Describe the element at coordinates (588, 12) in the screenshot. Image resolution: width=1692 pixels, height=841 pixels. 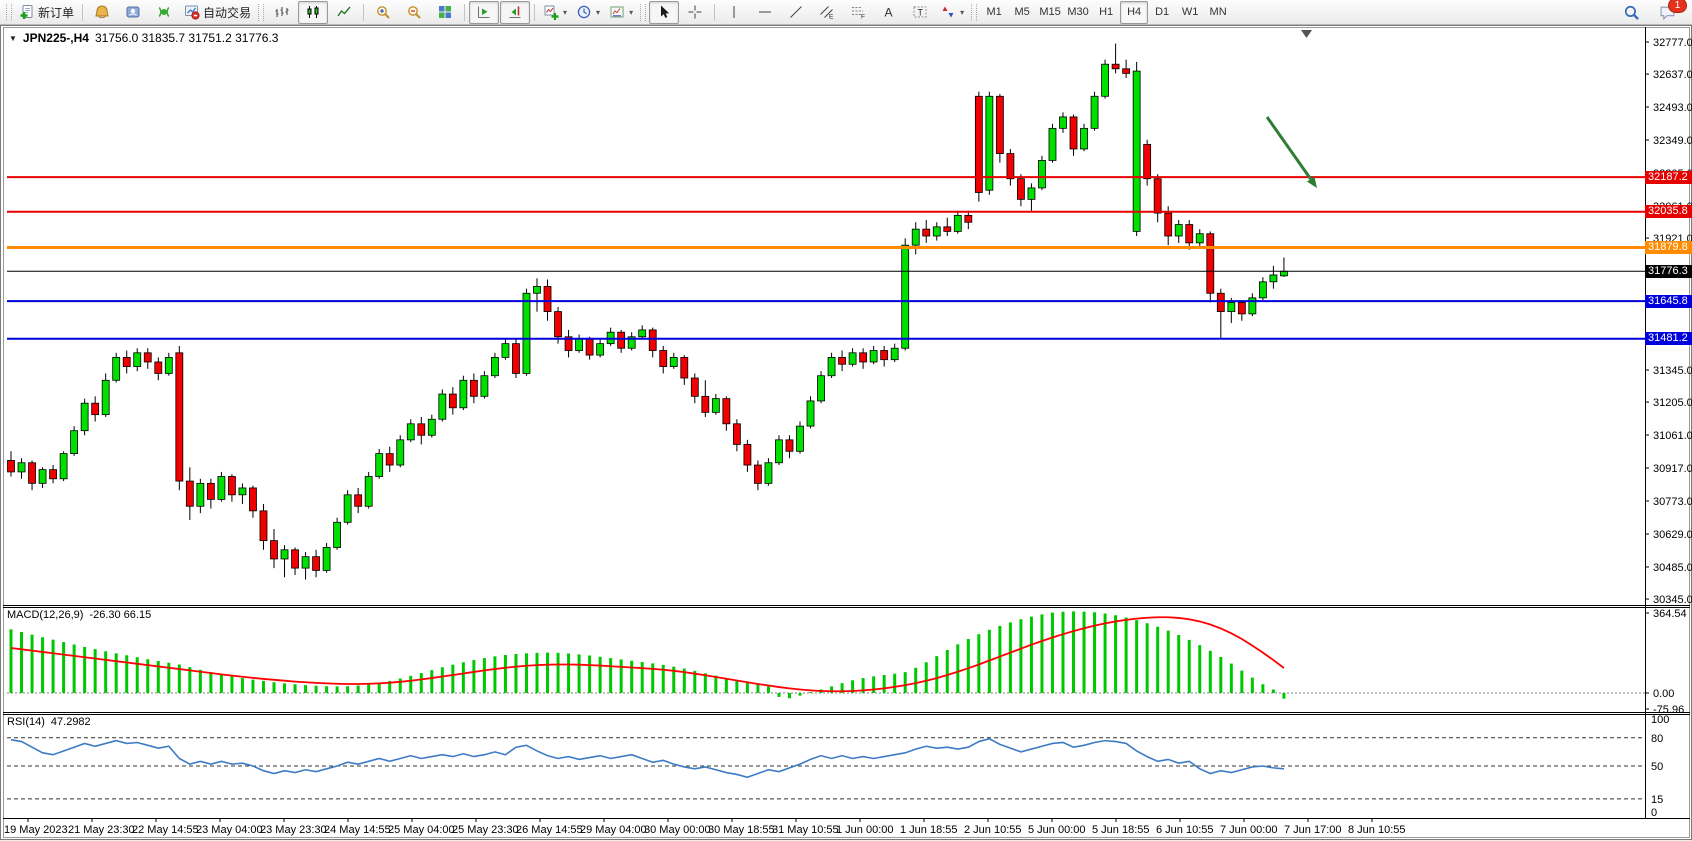
I see `periods-button: ▾` at that location.